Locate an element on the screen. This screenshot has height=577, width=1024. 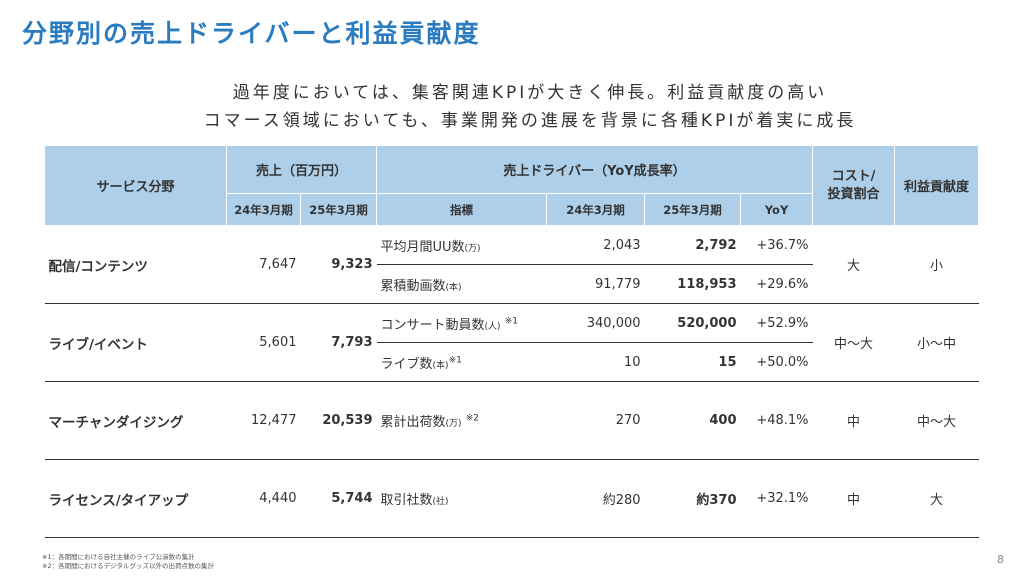
lead-line-1: 過年度においては、集客関連KPIが大きく伸長。利益貢献度の高い is located at coordinates (530, 93).